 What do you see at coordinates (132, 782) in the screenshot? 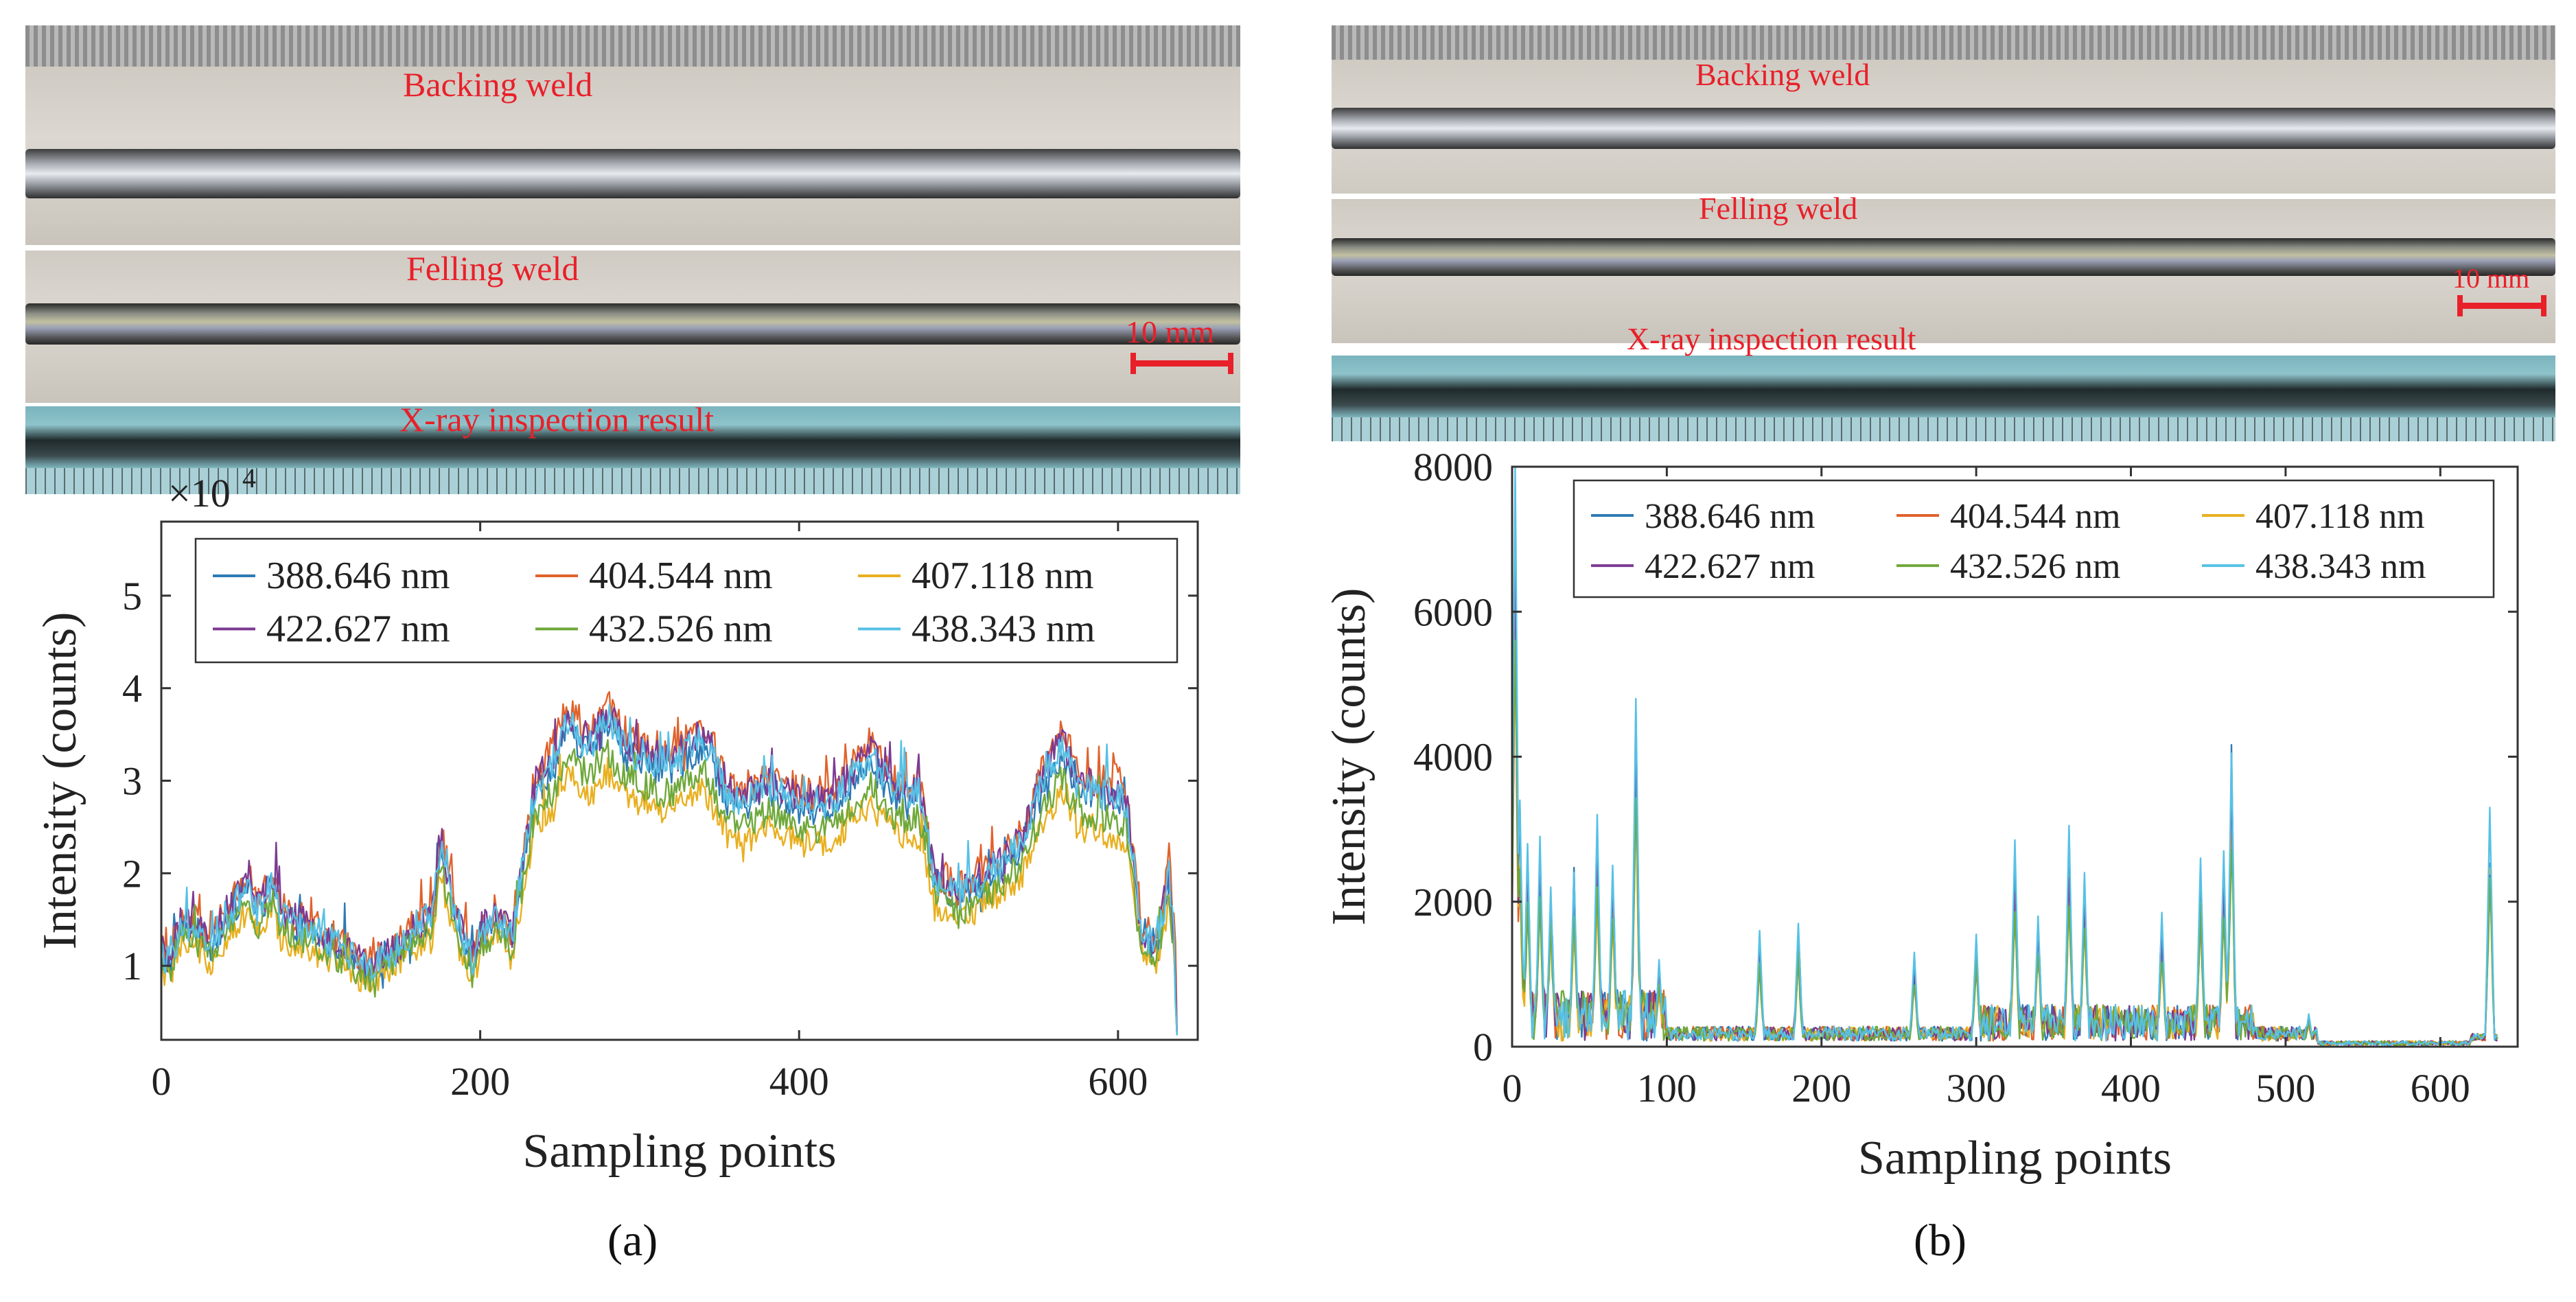
I see `y-tick-label: 3` at bounding box center [132, 782].